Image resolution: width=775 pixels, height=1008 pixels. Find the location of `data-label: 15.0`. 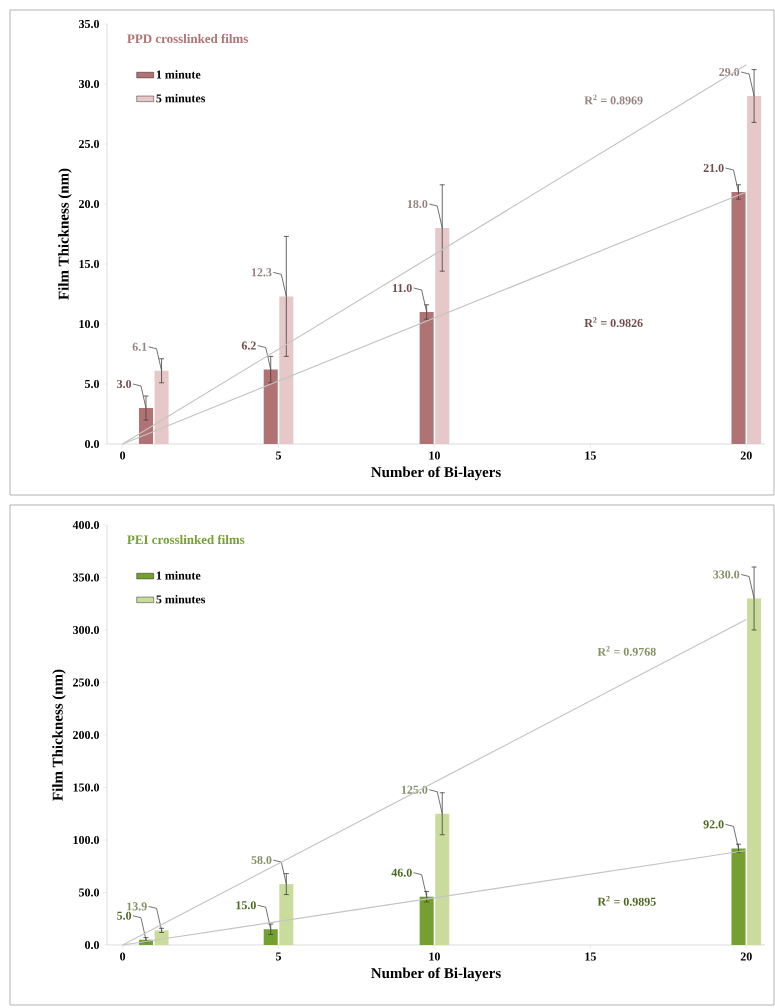

data-label: 15.0 is located at coordinates (246, 905).